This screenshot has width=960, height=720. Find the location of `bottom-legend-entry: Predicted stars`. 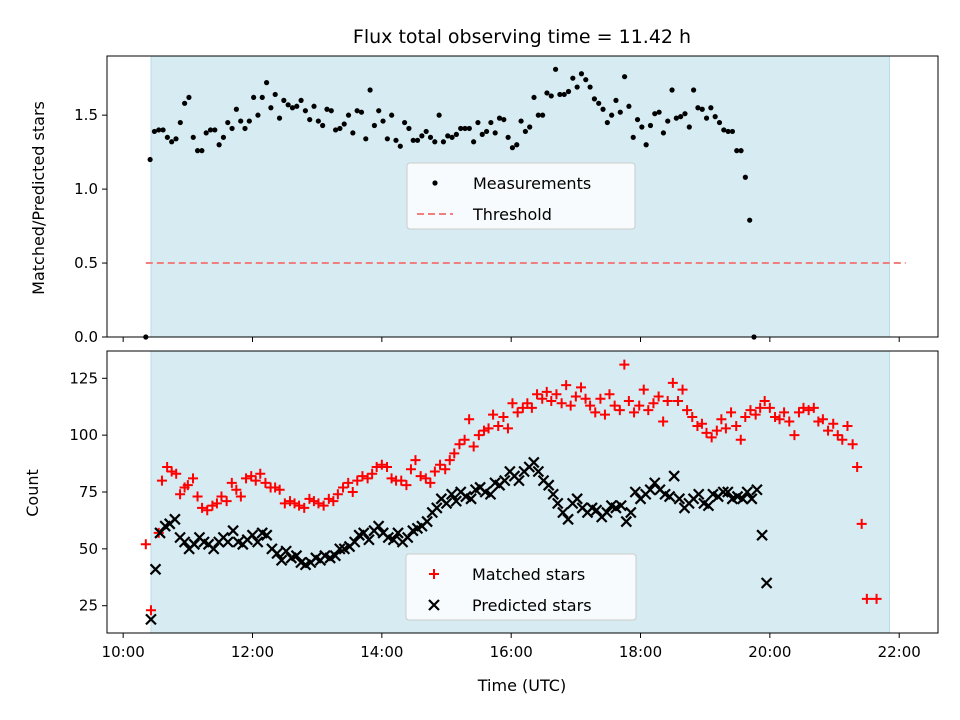

bottom-legend-entry: Predicted stars is located at coordinates (532, 605).